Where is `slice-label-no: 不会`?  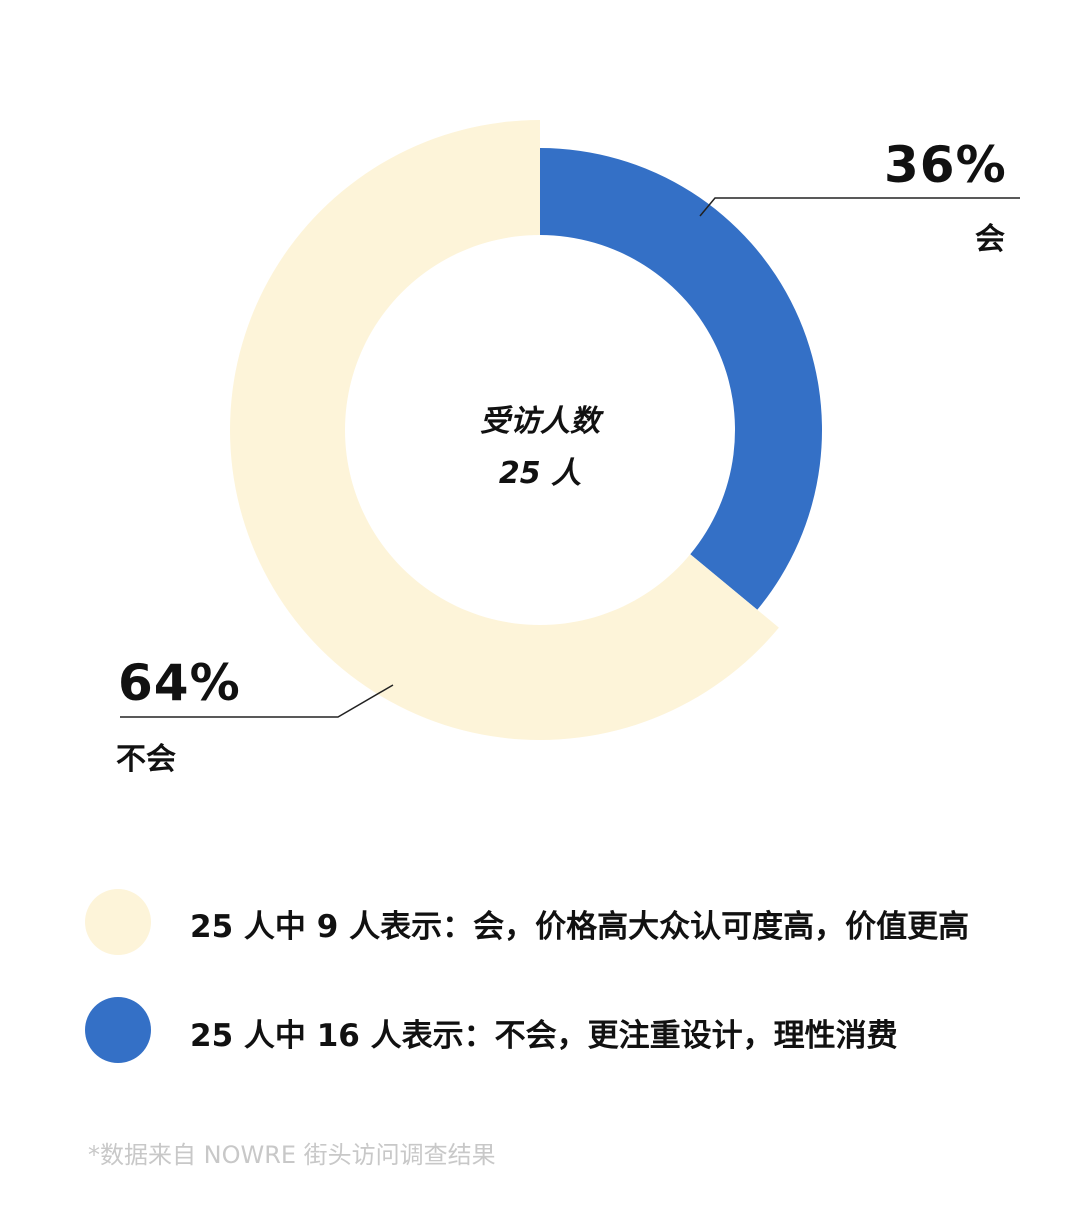
slice-label-no: 不会 is located at coordinates (146, 759).